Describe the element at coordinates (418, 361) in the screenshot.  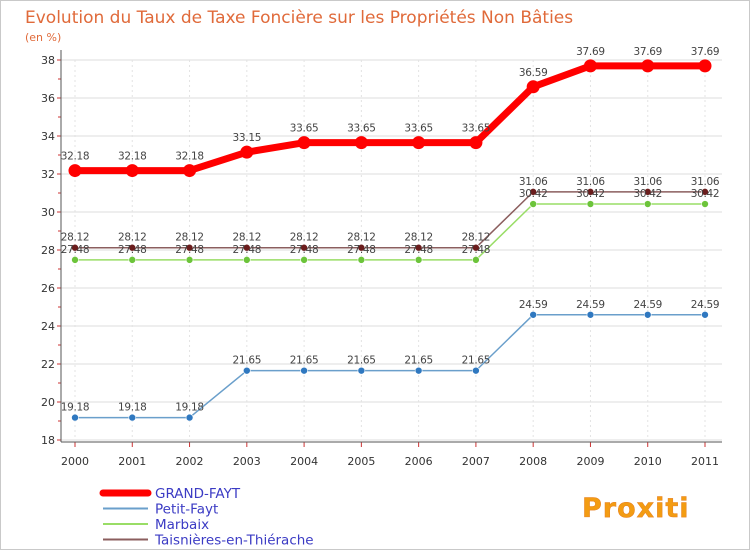
I see `data-label-Petit-Fayt-2006: 21.65` at that location.